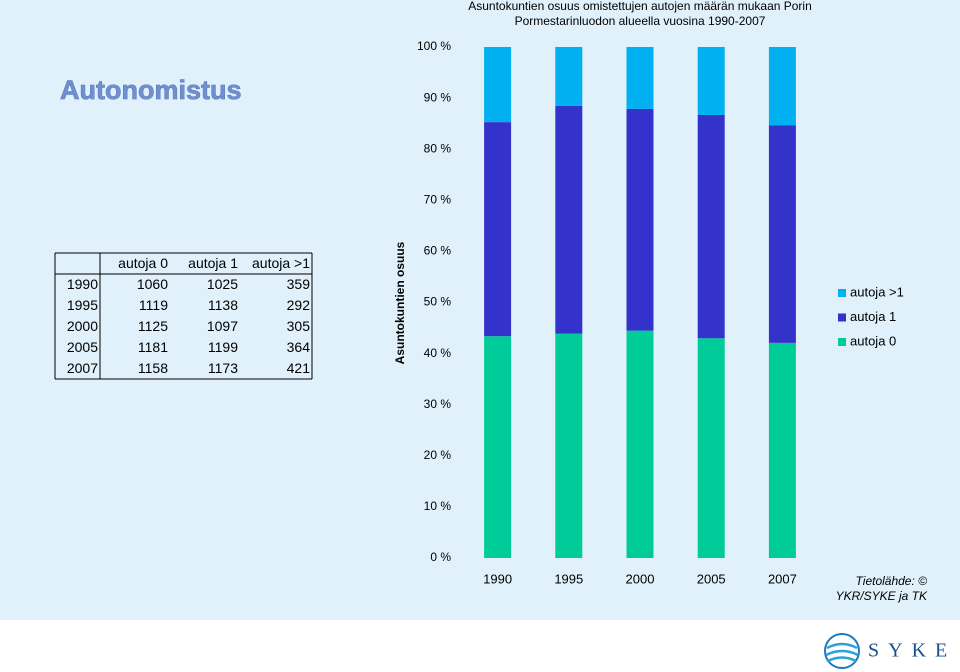  I want to click on legend-label: autoja >1, so click(877, 291).